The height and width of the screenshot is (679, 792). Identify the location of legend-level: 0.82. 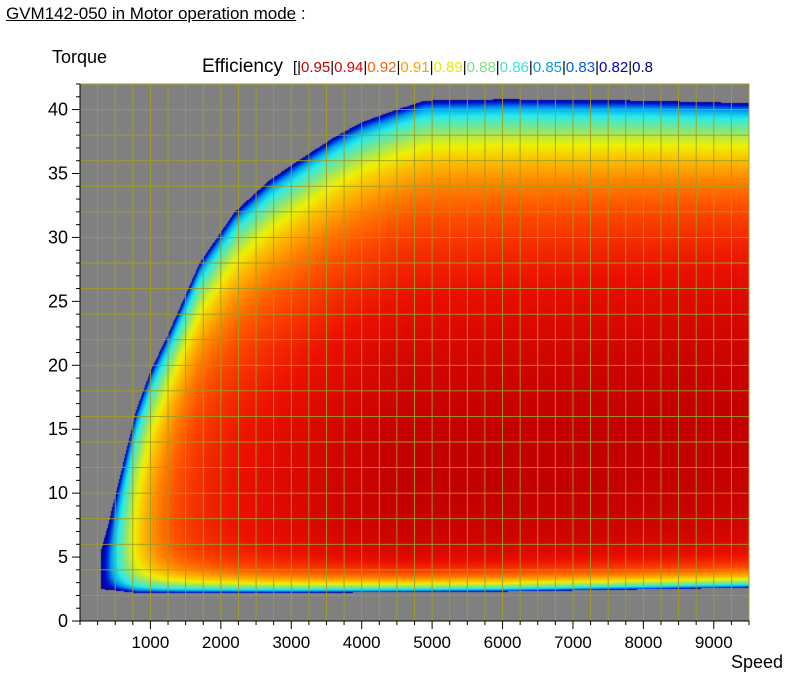
(613, 67).